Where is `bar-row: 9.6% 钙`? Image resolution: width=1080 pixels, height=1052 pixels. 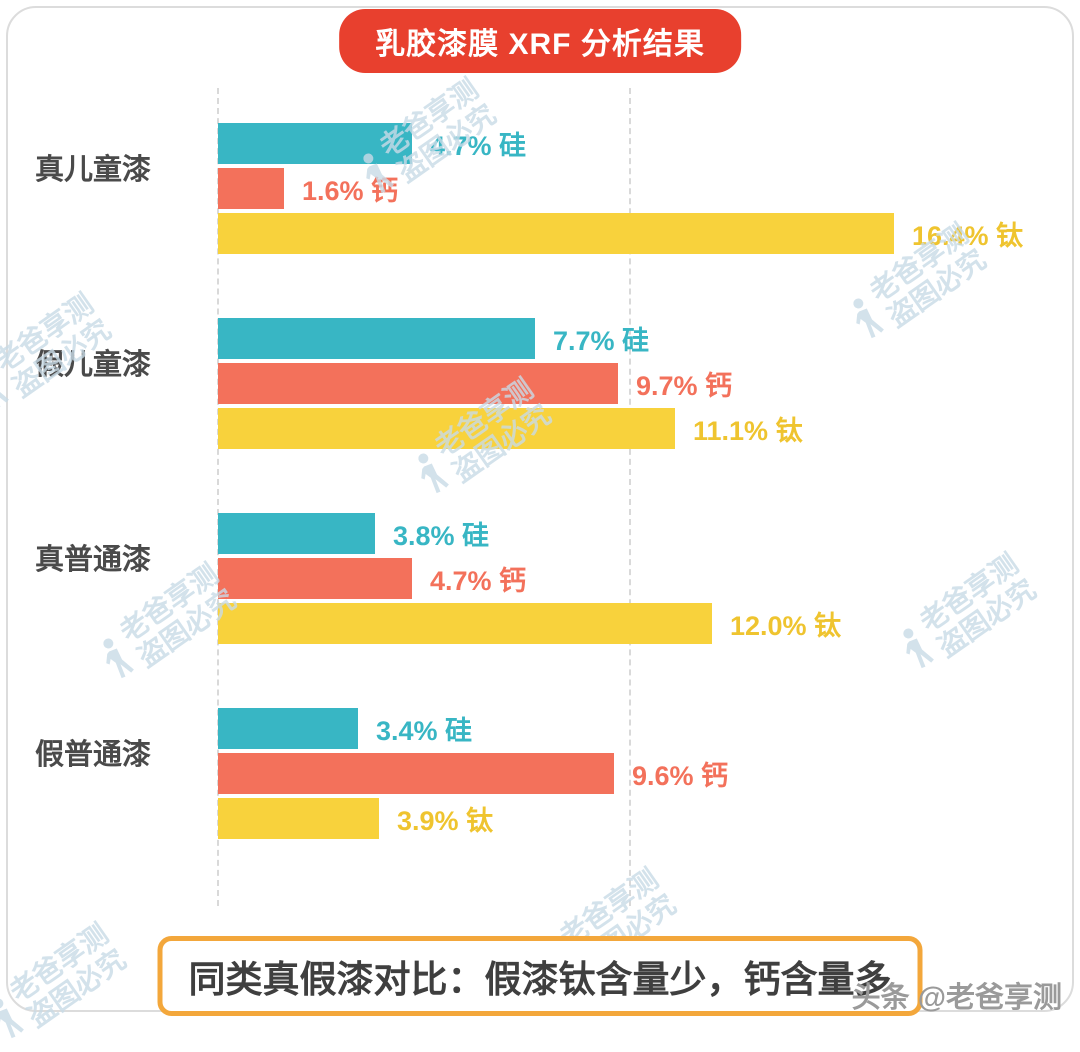 bar-row: 9.6% 钙 is located at coordinates (620, 773).